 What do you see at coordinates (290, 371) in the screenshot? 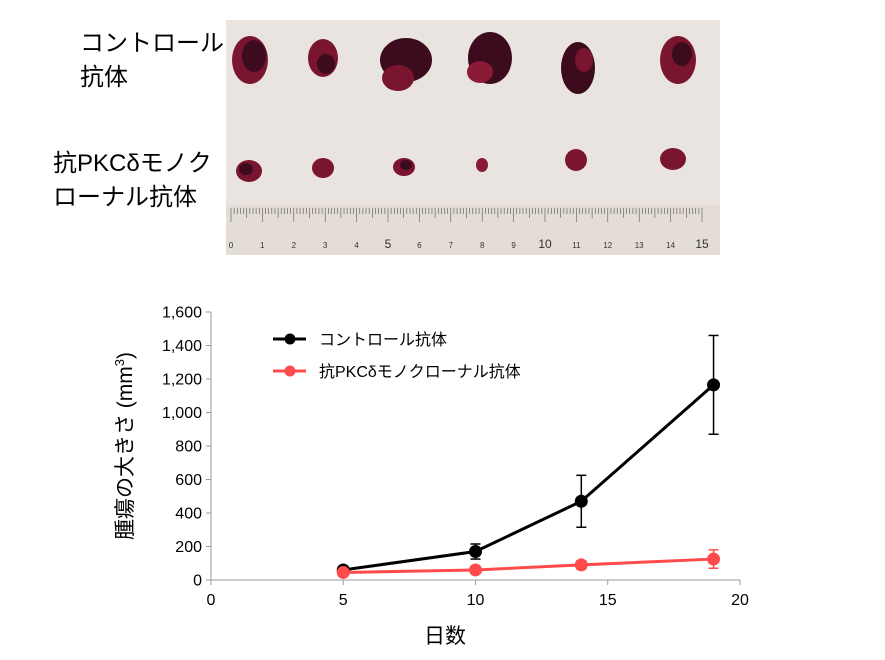
I see `legend-marker-antibody` at bounding box center [290, 371].